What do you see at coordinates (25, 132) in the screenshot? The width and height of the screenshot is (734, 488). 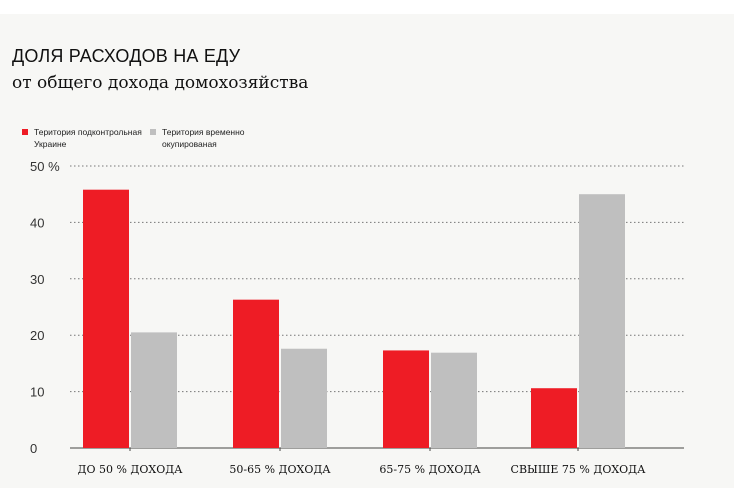 I see `legend-swatch-ukraine` at bounding box center [25, 132].